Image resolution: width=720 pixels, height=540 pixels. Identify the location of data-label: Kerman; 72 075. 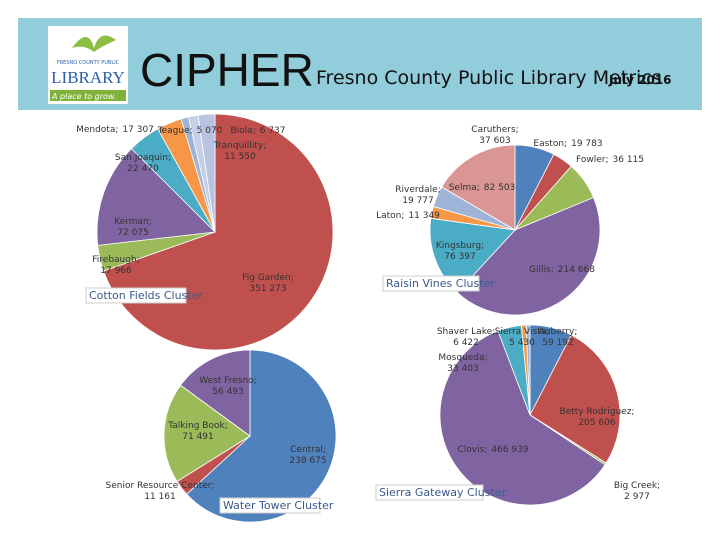
(133, 227).